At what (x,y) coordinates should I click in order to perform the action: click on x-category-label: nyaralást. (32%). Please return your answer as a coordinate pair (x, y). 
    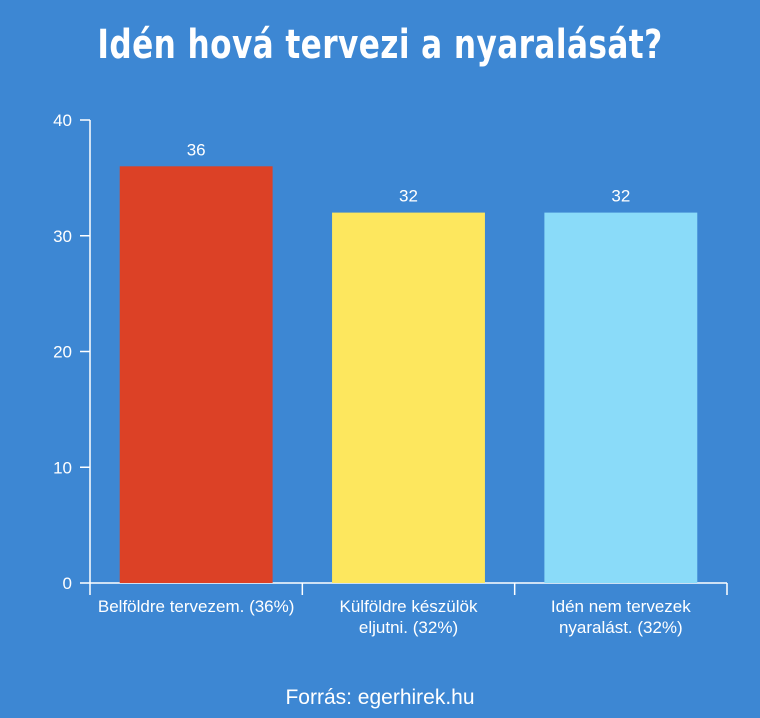
    Looking at the image, I should click on (621, 627).